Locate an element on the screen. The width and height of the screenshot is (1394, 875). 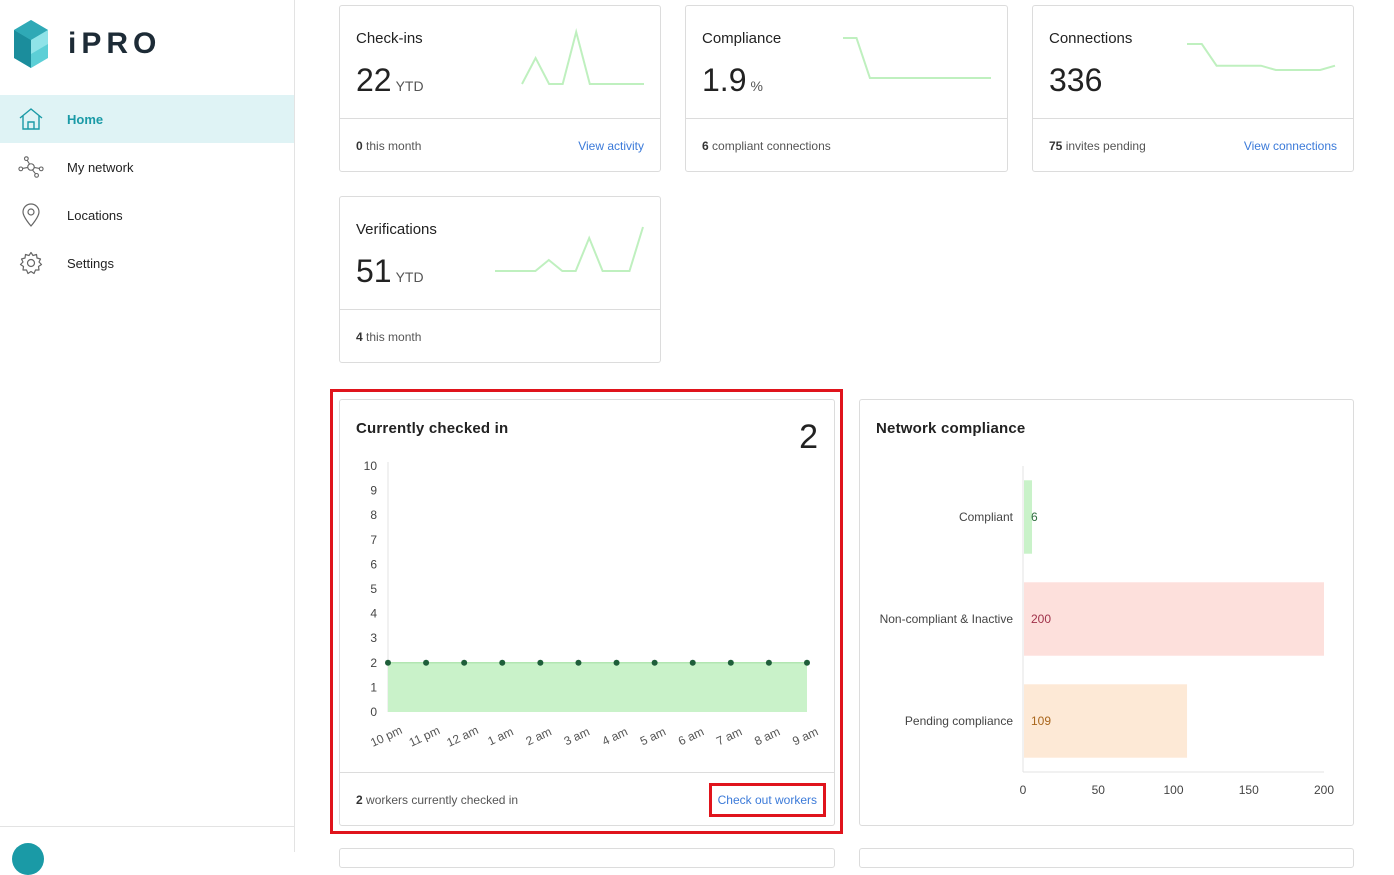
x-tick-label: 8 am is located at coordinates (767, 736).